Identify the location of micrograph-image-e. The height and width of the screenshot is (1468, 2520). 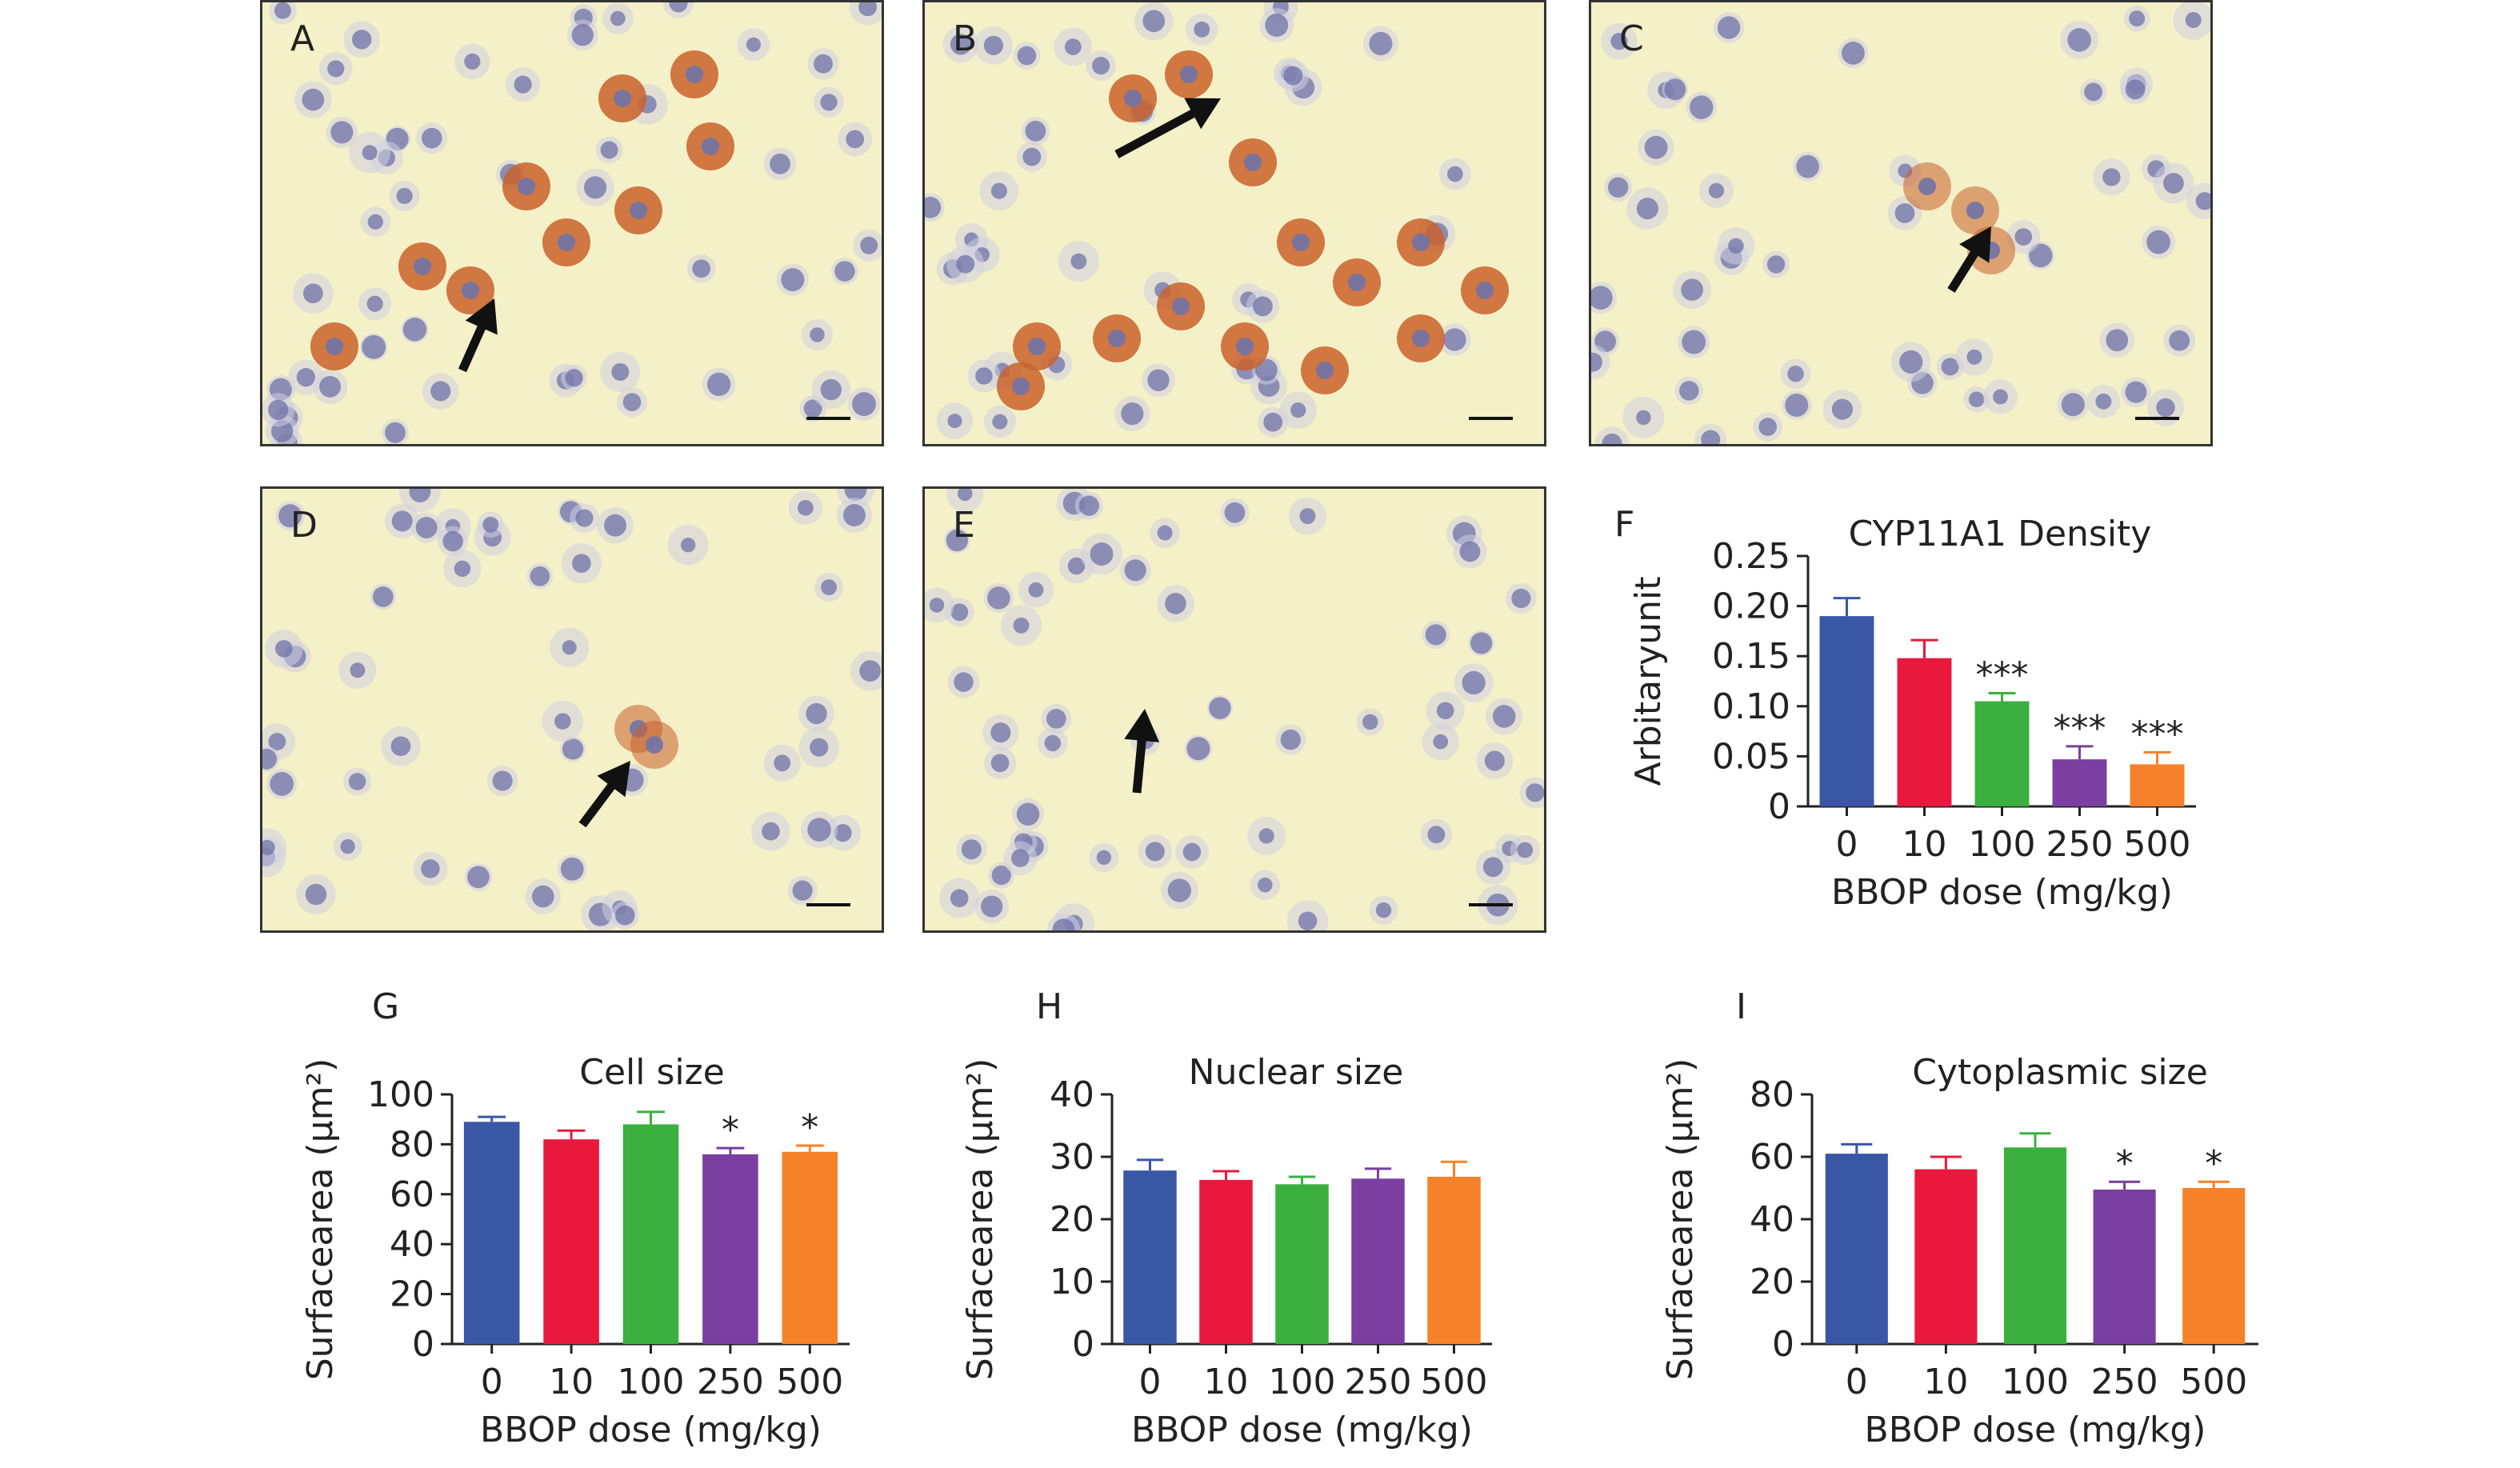
(1234, 709).